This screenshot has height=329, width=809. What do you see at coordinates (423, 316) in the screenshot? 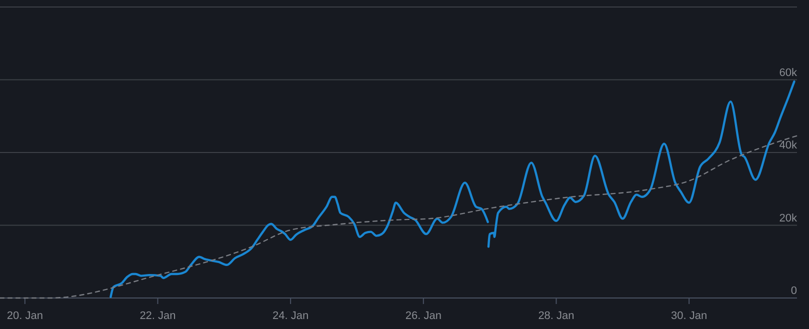
I see `x-tick-label: 26. Jan` at bounding box center [423, 316].